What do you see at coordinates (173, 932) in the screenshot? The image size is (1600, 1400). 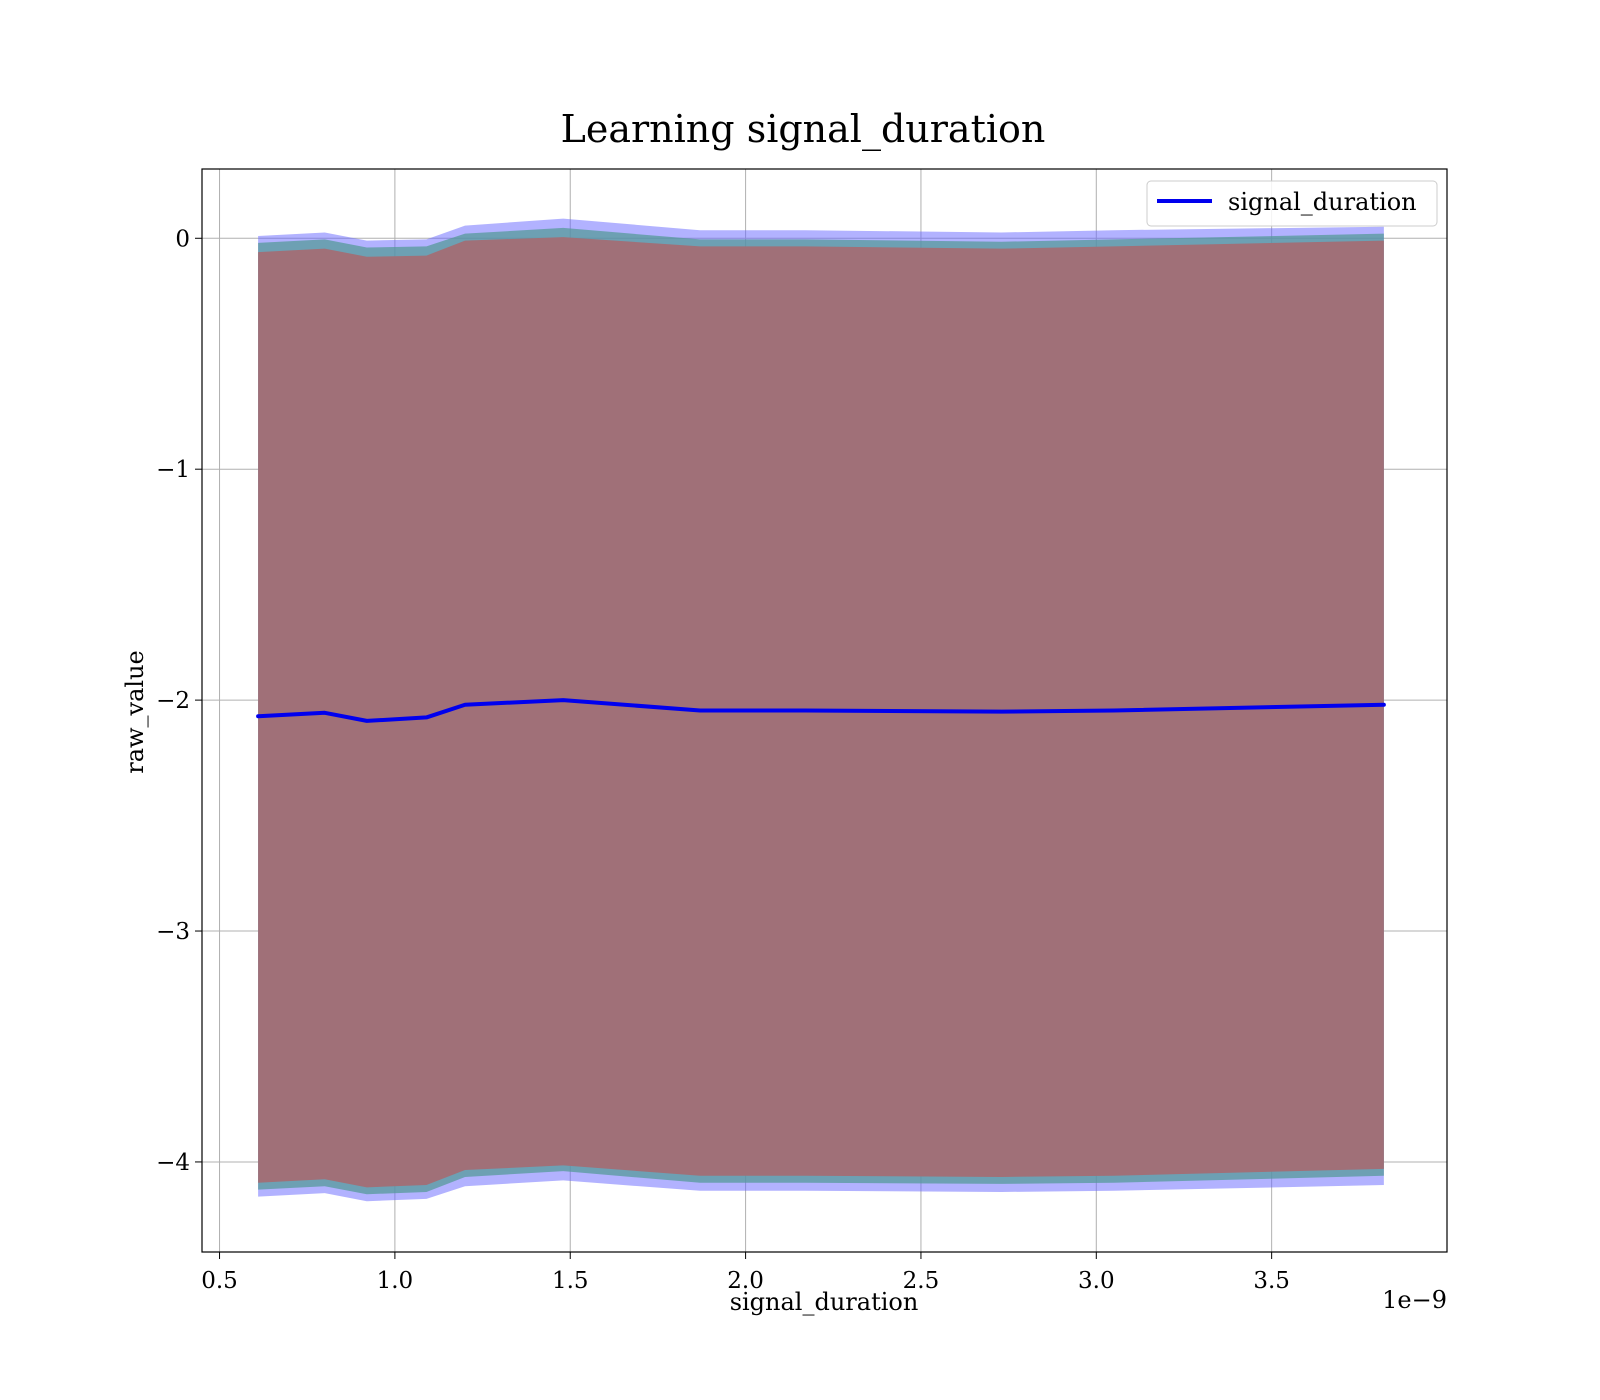 I see `y-tick-label: −3` at bounding box center [173, 932].